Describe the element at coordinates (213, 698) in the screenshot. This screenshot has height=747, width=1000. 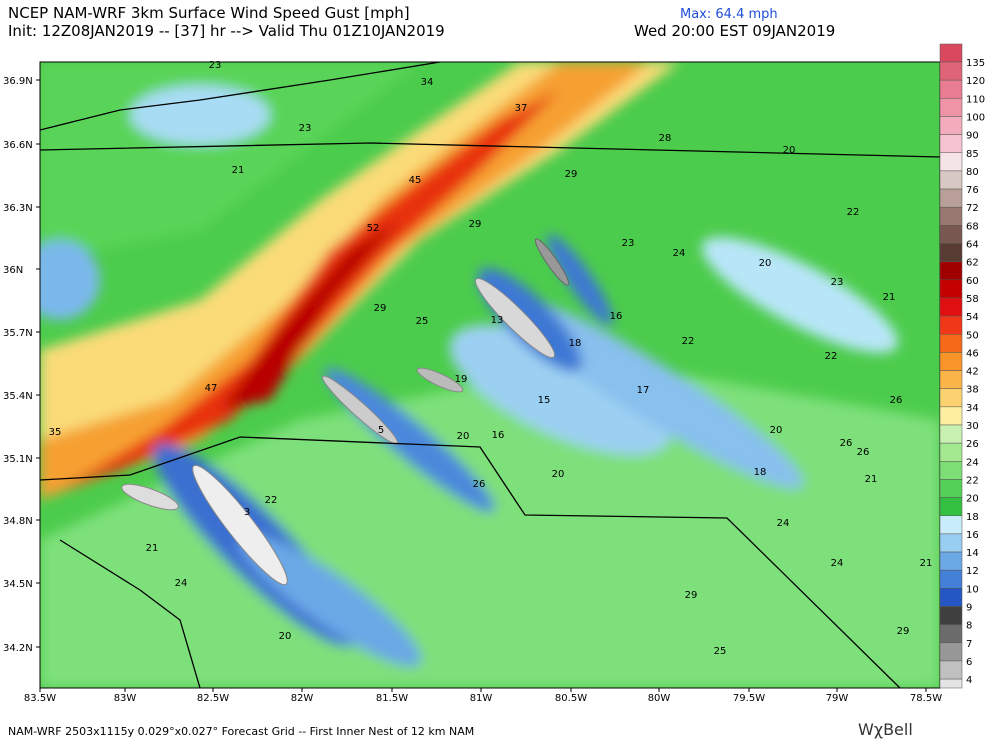
I see `lon-label: 82.5W` at that location.